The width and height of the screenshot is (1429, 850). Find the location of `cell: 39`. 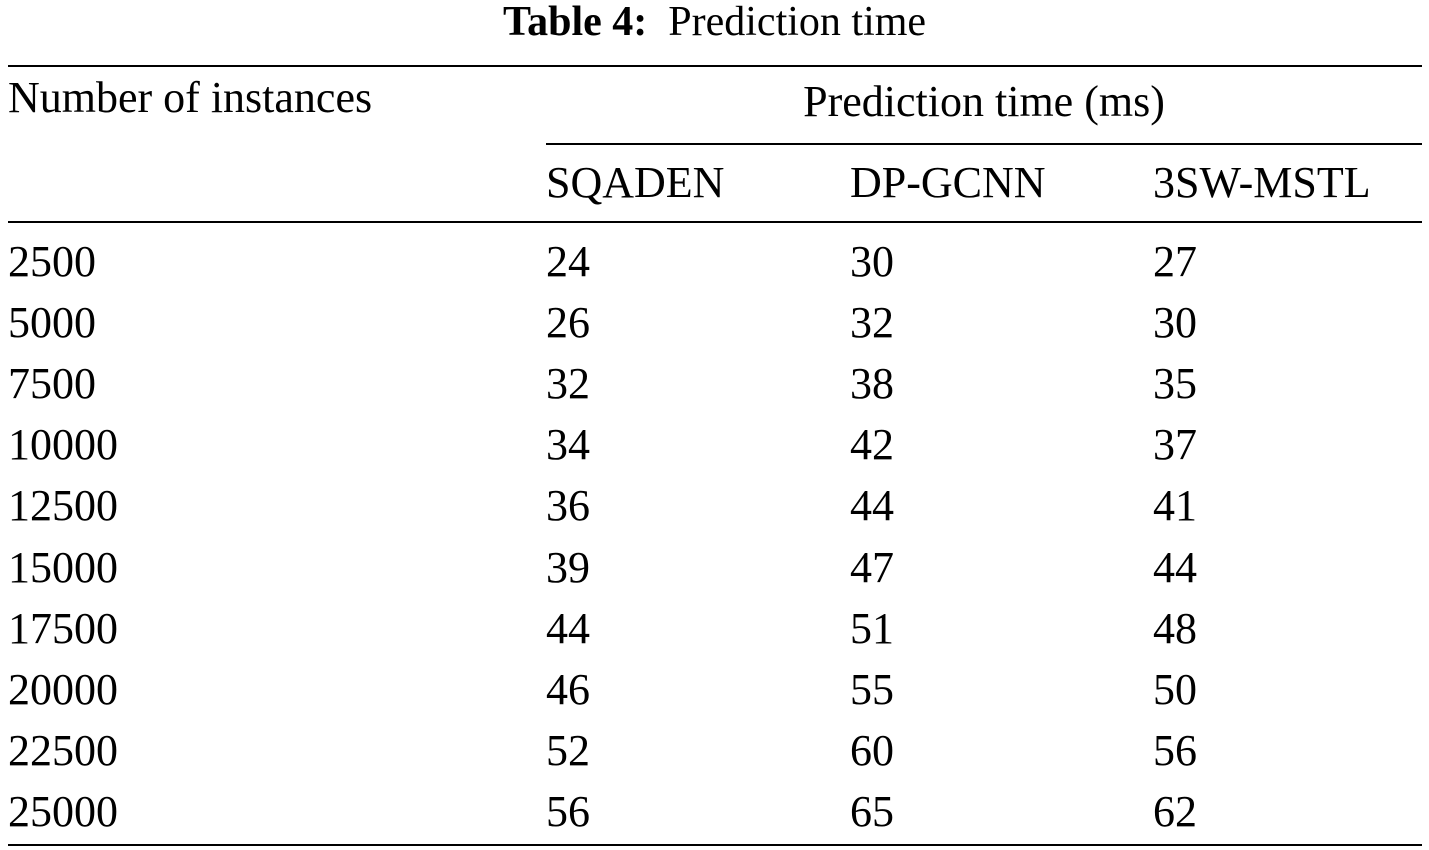

cell: 39 is located at coordinates (568, 567).